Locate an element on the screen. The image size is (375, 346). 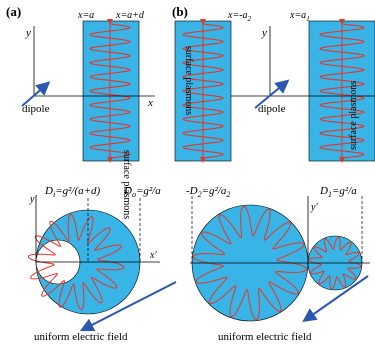
field-arrow-b is located at coordinates (335, 299).